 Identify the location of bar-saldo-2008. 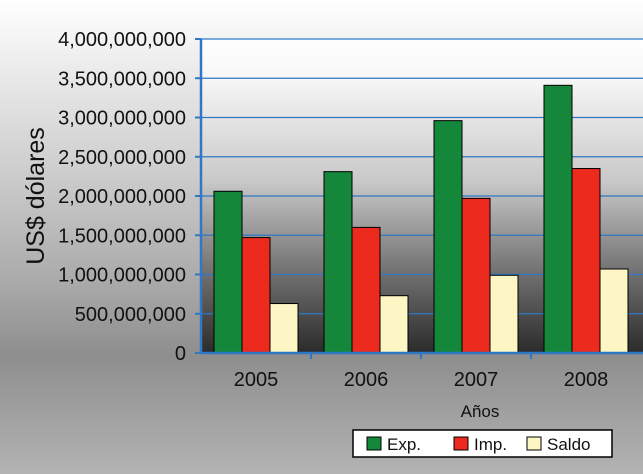
(614, 311).